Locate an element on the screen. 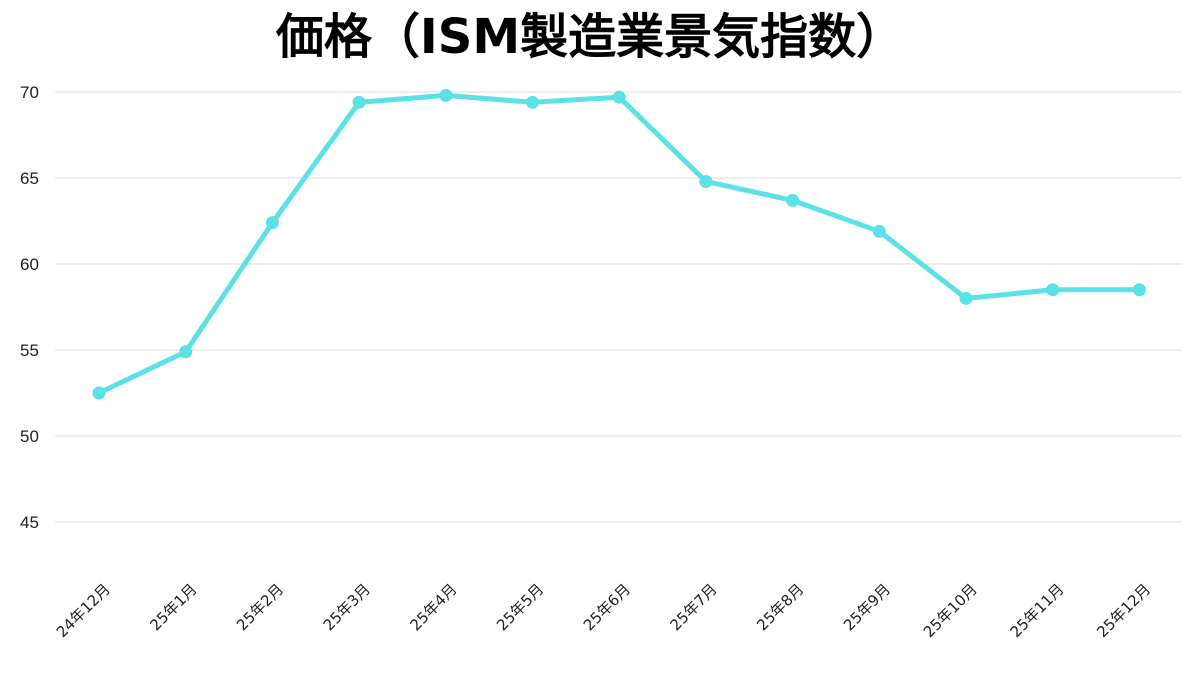 Image resolution: width=1200 pixels, height=675 pixels. y-tick-label: 60 is located at coordinates (29, 264).